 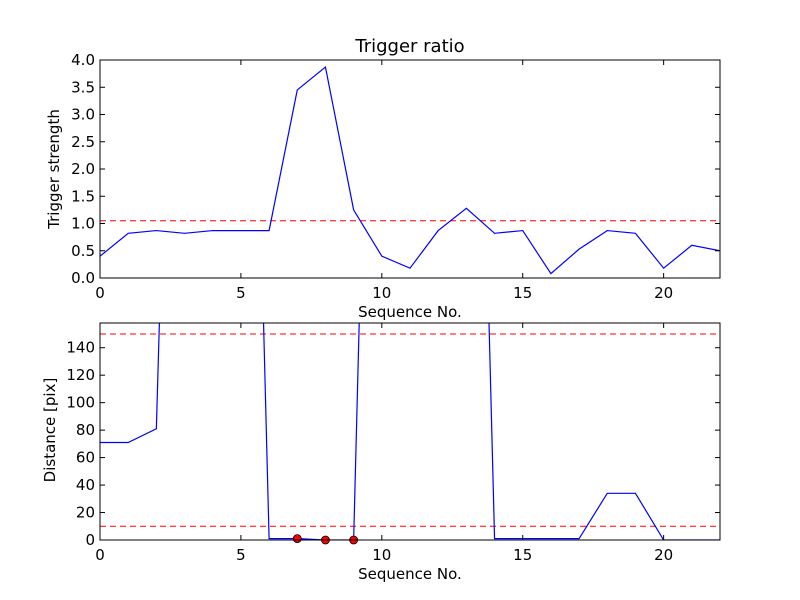 What do you see at coordinates (80, 375) in the screenshot?
I see `y-tick-label: 120` at bounding box center [80, 375].